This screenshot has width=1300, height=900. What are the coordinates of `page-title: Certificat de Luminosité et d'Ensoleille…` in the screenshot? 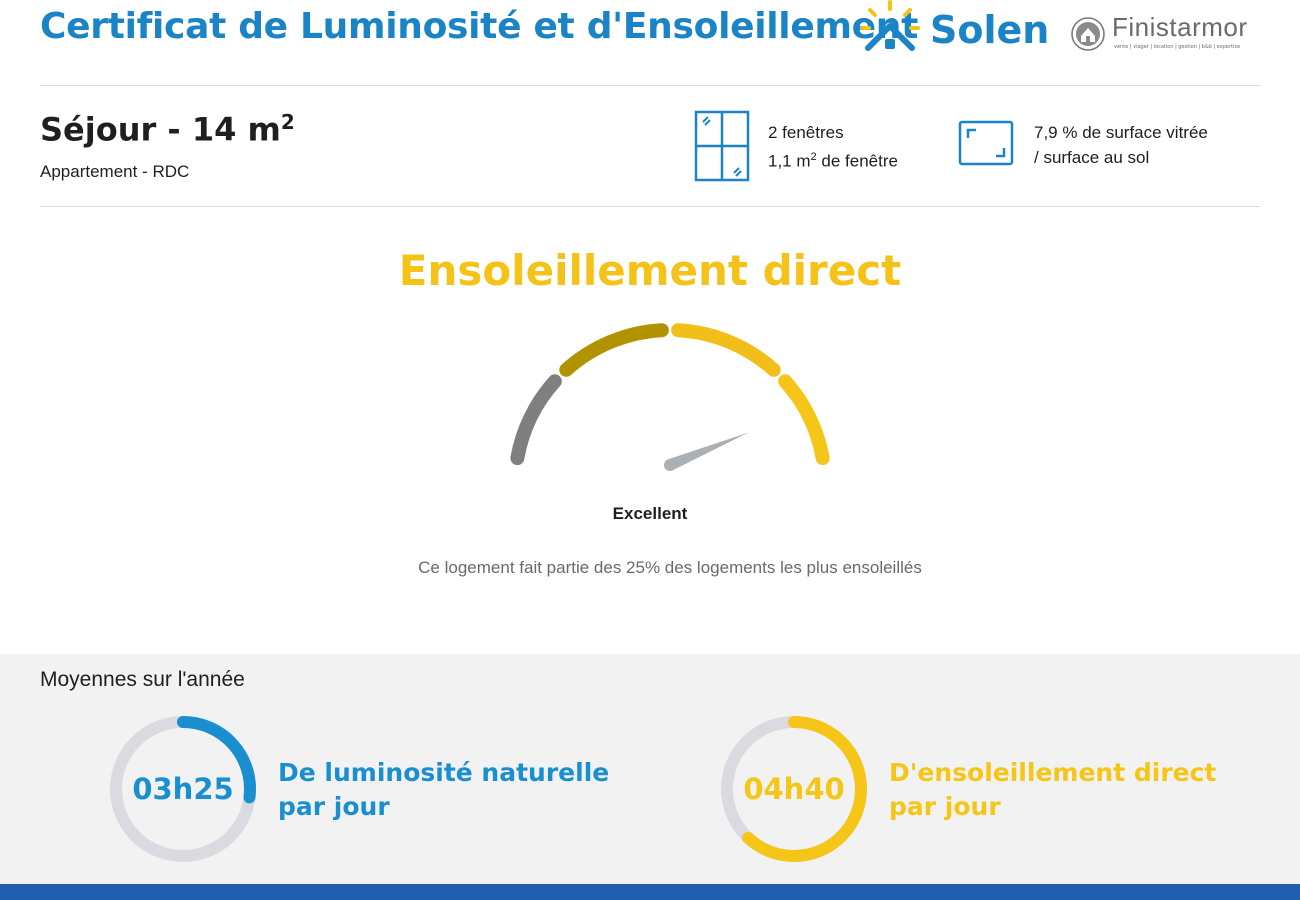 It's located at (479, 26).